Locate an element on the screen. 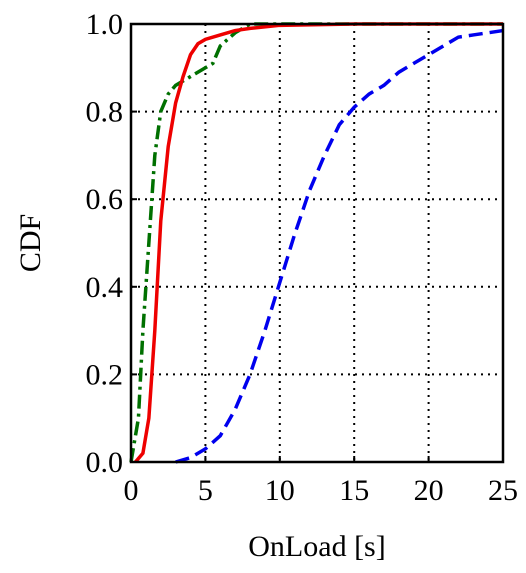  y-tick-label: 0.6 is located at coordinates (105, 199).